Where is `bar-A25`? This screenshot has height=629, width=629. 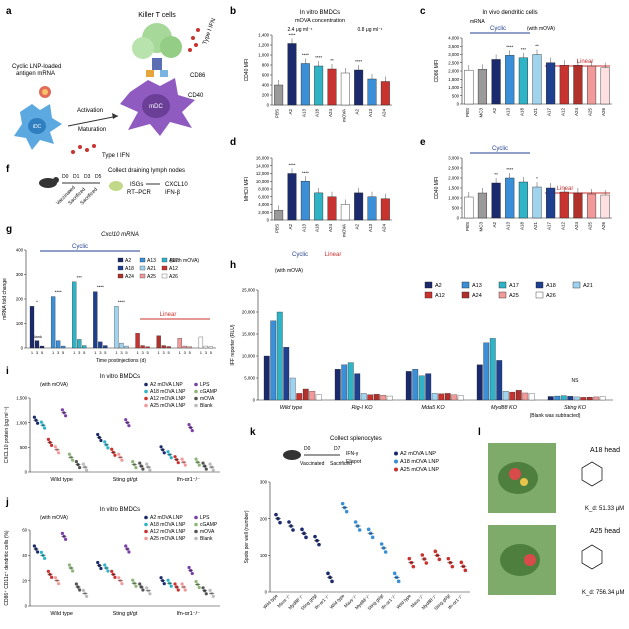 bar-A25 is located at coordinates (179, 343).